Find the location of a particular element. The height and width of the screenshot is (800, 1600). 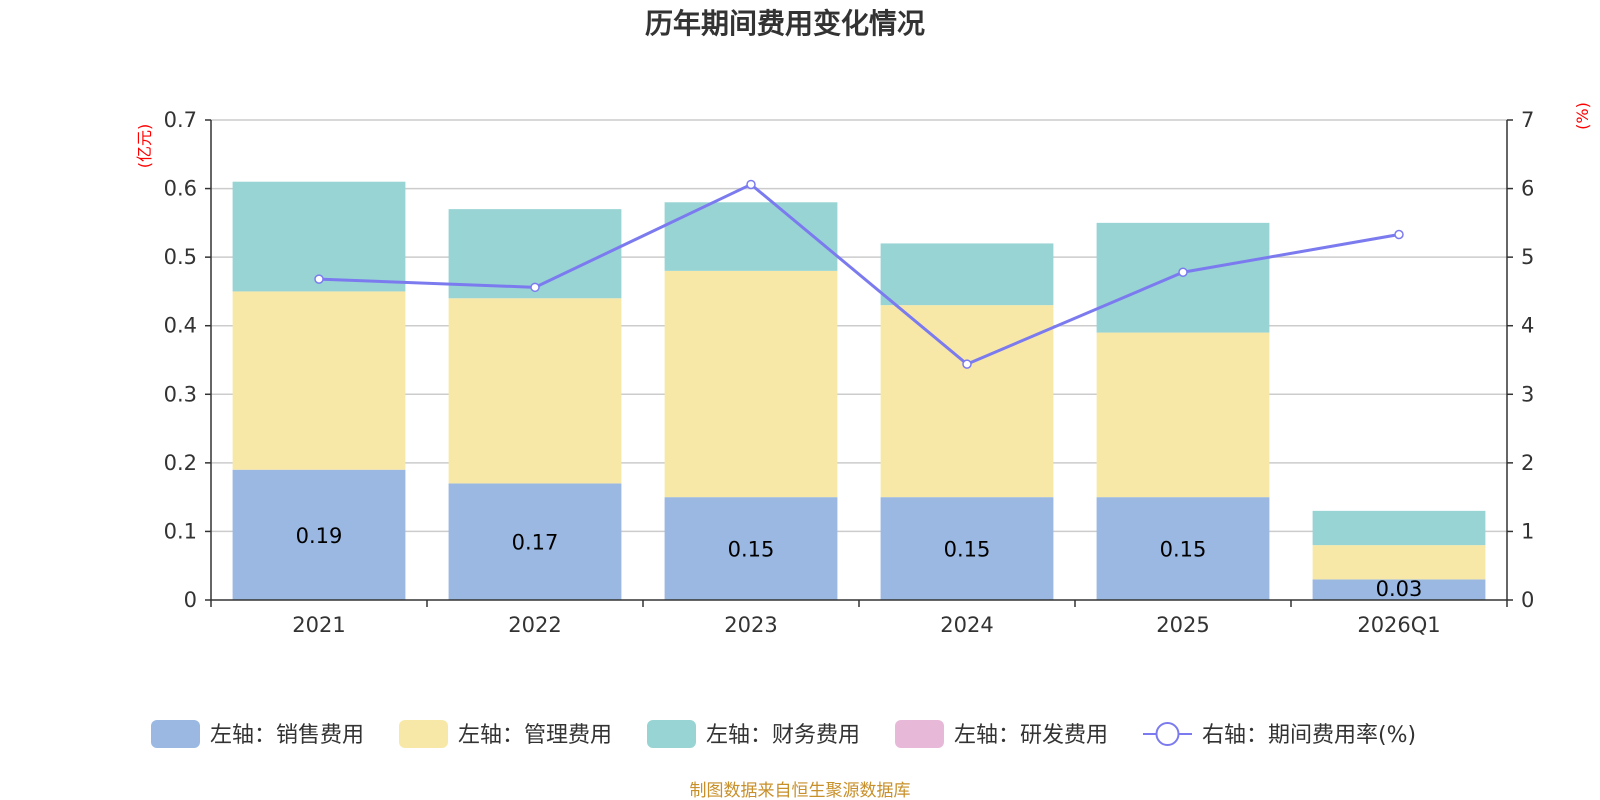

legend-label: 左轴：管理费用 is located at coordinates (535, 735).